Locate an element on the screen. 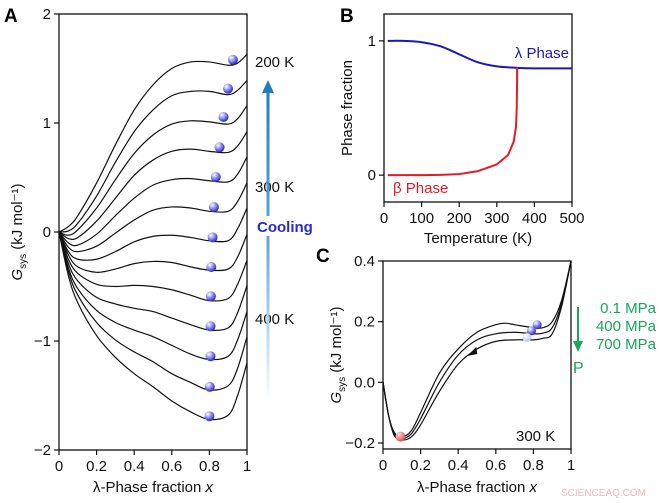  b-x-tick-label: 0 is located at coordinates (384, 218).